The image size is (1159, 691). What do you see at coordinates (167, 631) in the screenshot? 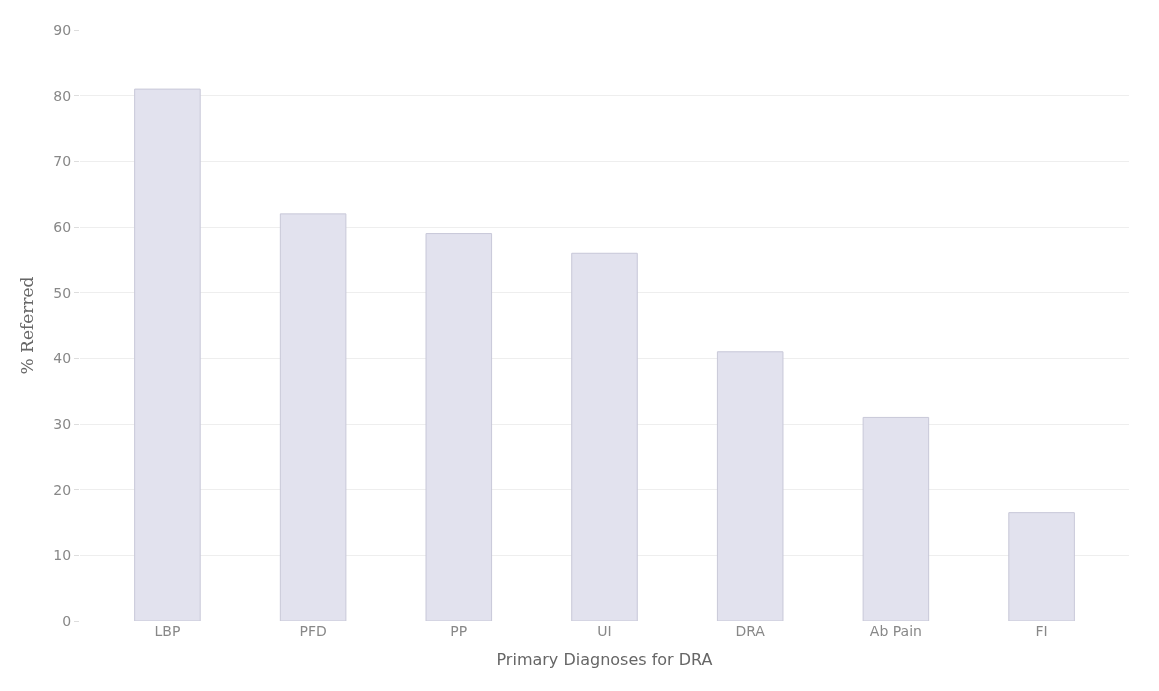
I see `x-tick-label: LBP` at bounding box center [167, 631].